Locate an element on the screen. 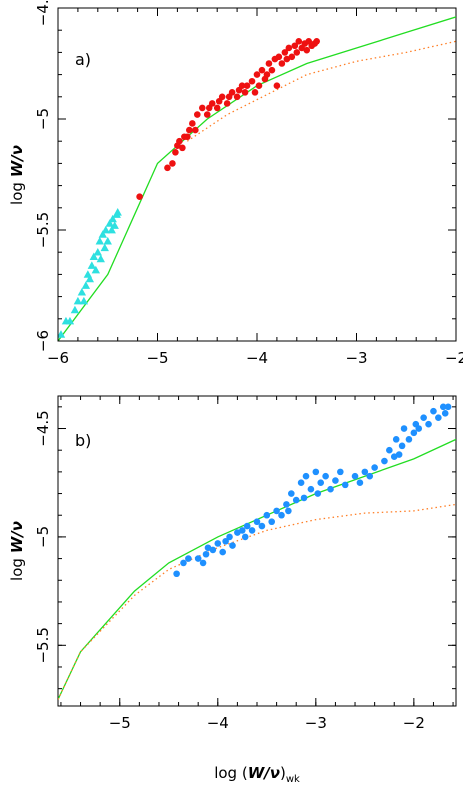  y-tick-label: −5 is located at coordinates (43, 537).